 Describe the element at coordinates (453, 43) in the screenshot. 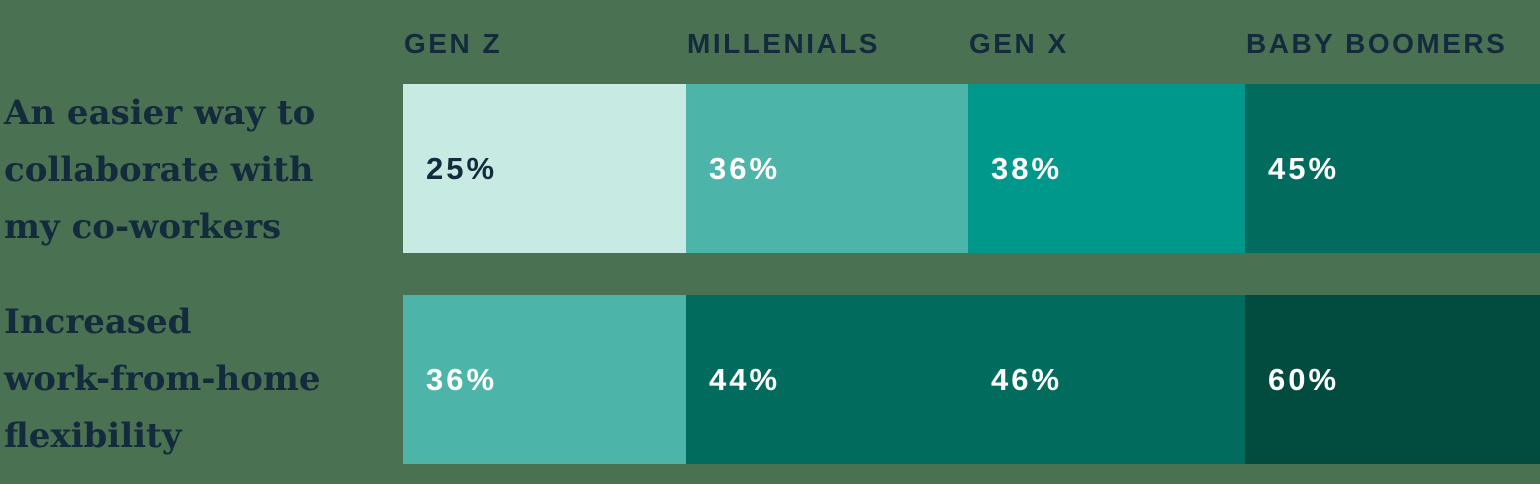

I see `column-header-gen-z: GEN Z` at that location.